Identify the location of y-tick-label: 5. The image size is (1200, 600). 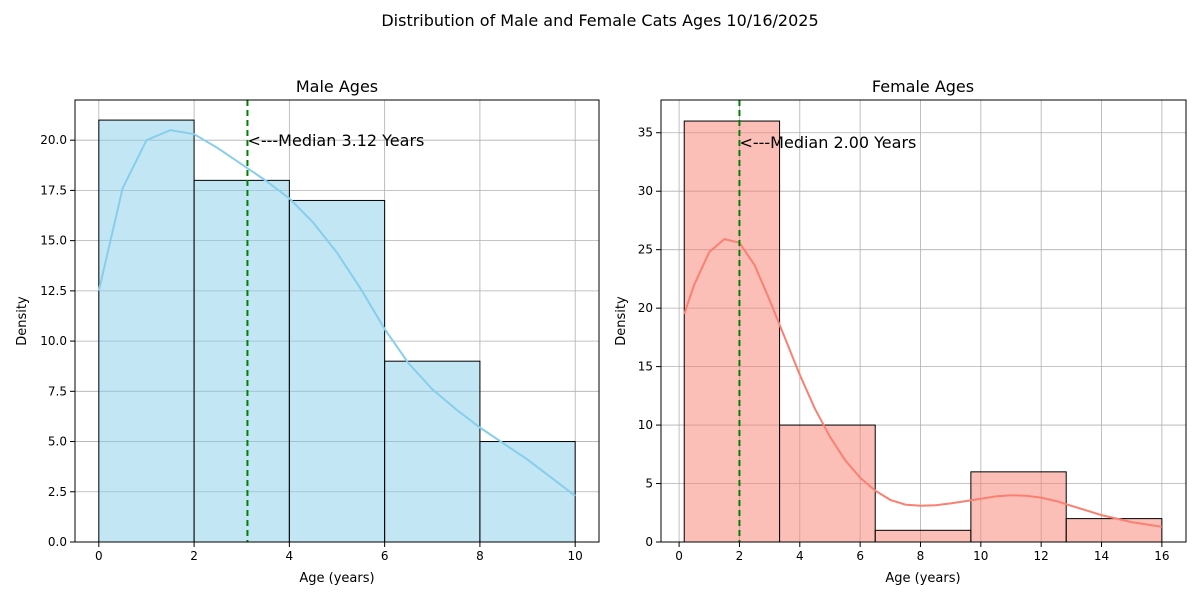
(649, 484).